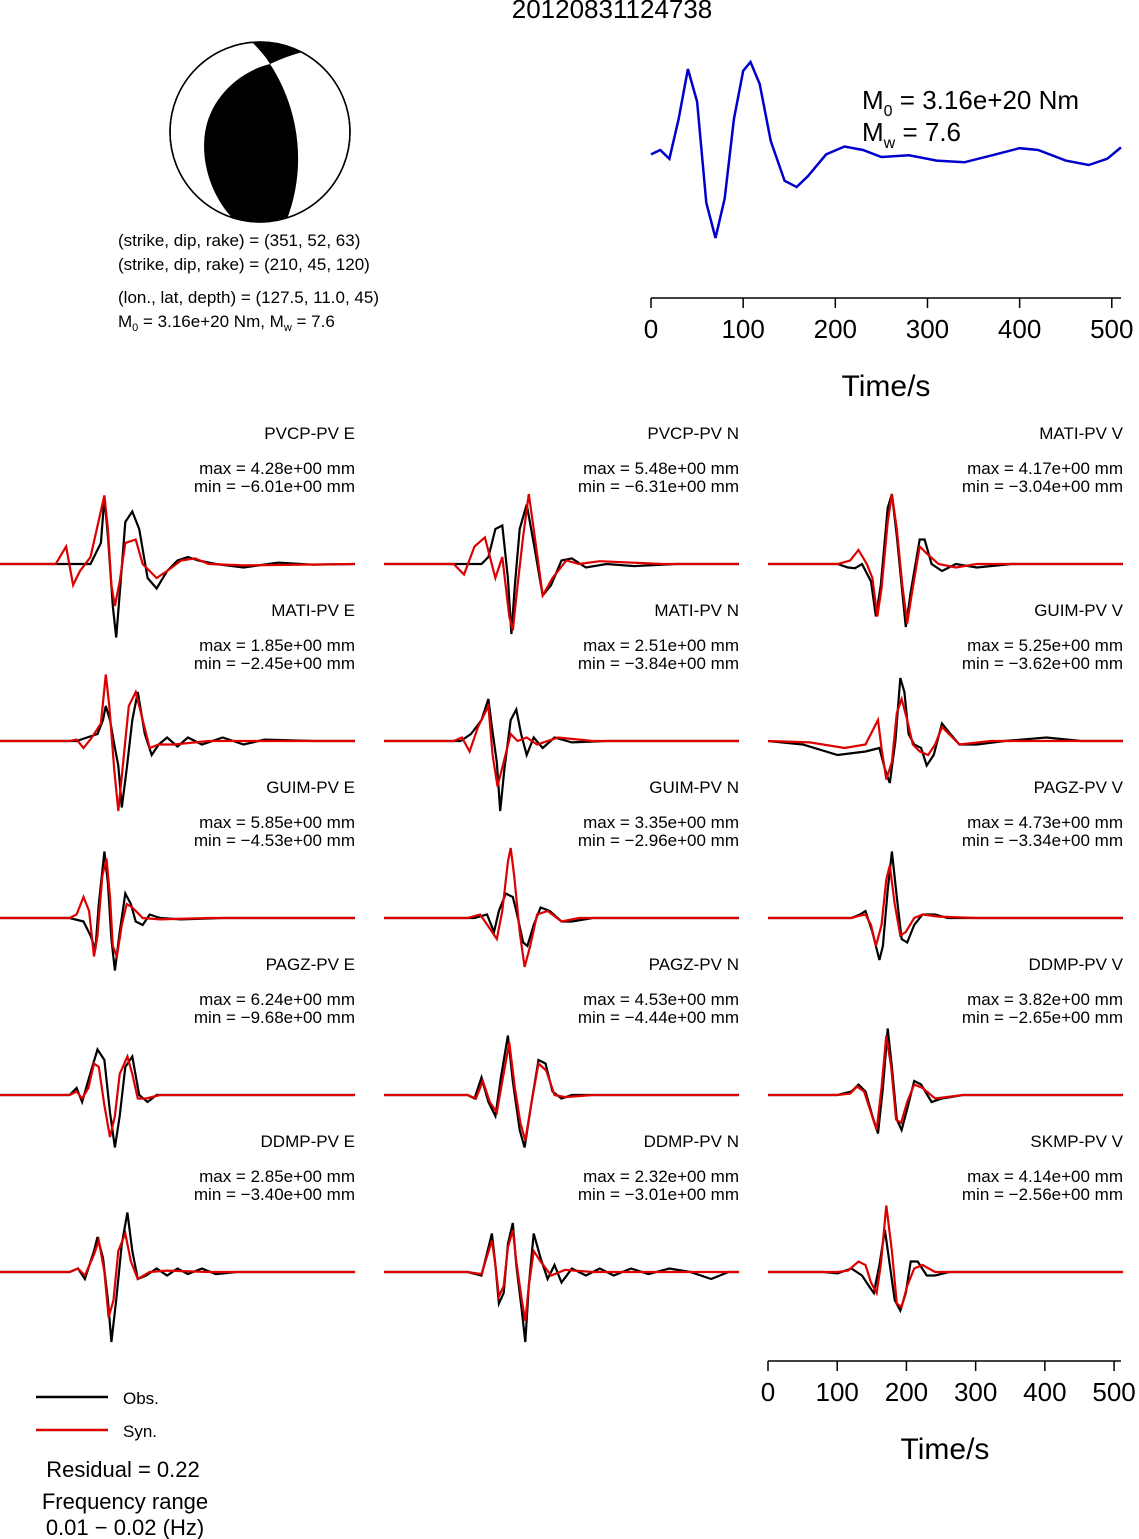 The width and height of the screenshot is (1139, 1539). What do you see at coordinates (661, 645) in the screenshot?
I see `max-amplitude-label: max = 2.51e+00 mm` at bounding box center [661, 645].